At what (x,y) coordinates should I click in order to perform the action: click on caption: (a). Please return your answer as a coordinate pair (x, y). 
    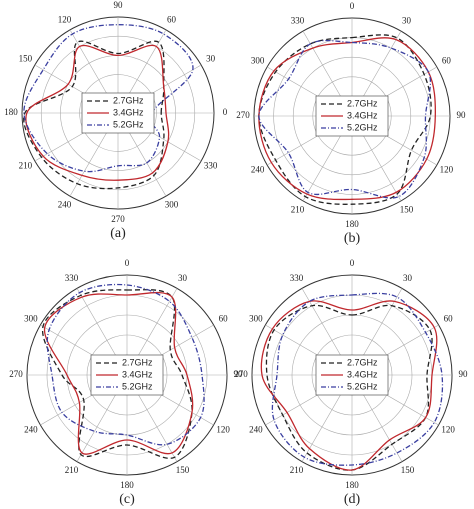
    Looking at the image, I should click on (118, 233).